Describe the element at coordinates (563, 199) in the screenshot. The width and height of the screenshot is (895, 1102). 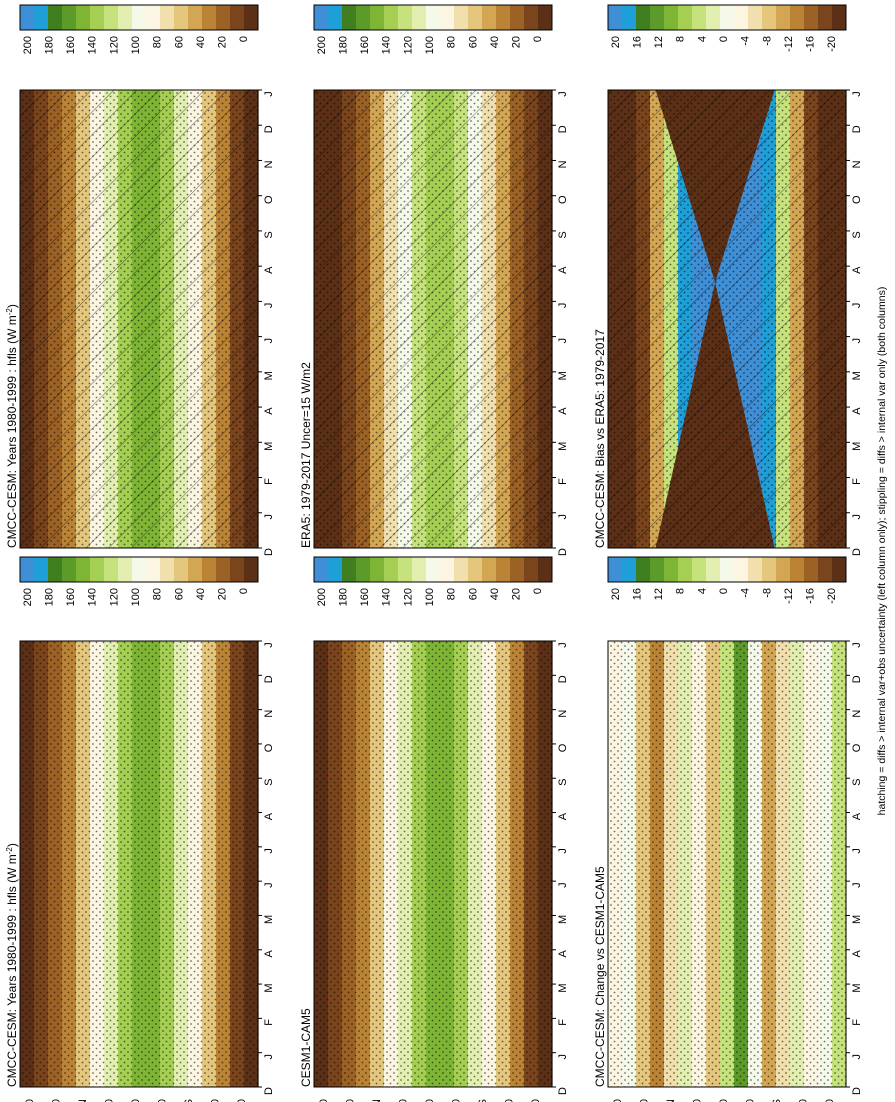
I see `month-label: O` at that location.